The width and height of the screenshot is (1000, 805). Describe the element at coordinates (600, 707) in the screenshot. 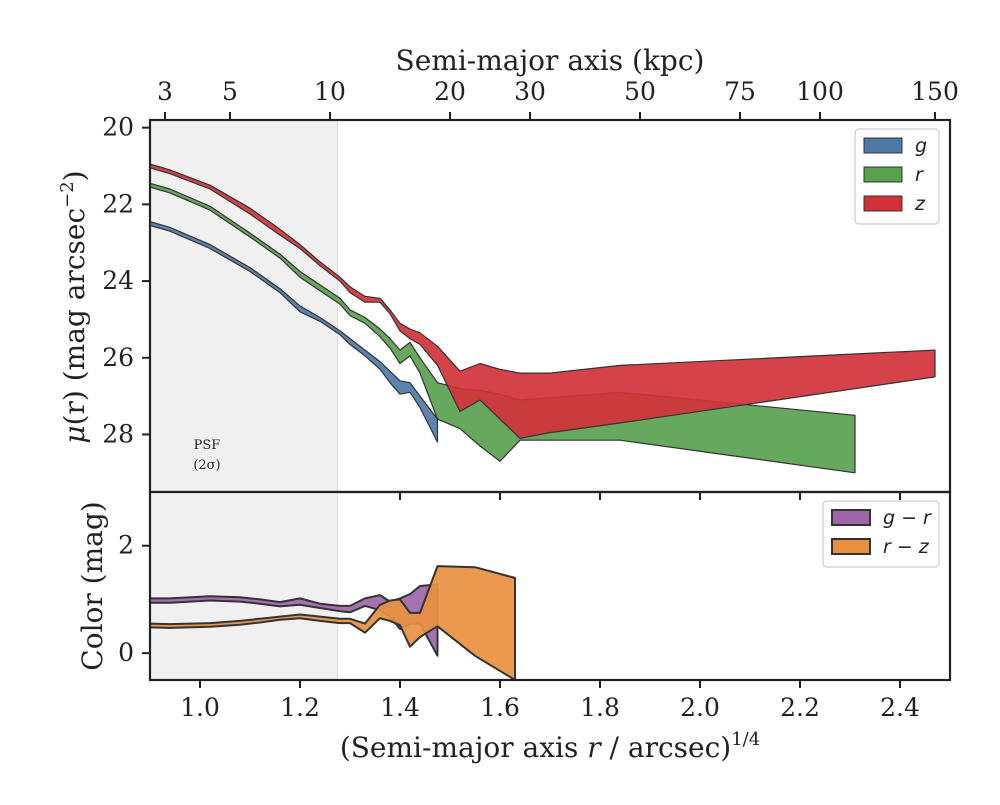

I see `x-tick-label: 1.8` at that location.